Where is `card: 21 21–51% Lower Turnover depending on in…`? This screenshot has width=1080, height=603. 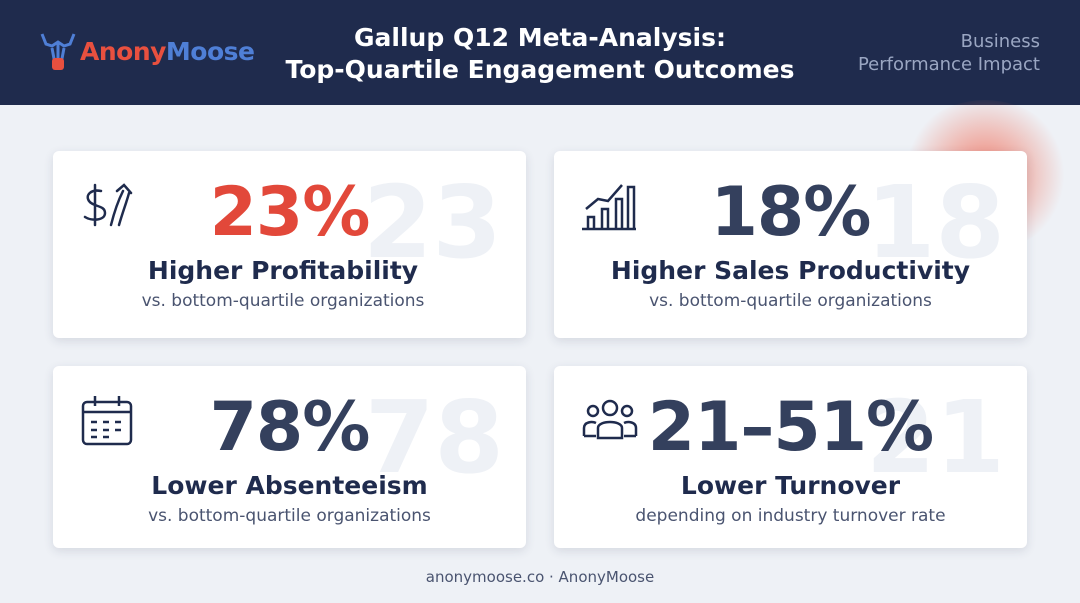 card: 21 21–51% Lower Turnover depending on in… is located at coordinates (790, 457).